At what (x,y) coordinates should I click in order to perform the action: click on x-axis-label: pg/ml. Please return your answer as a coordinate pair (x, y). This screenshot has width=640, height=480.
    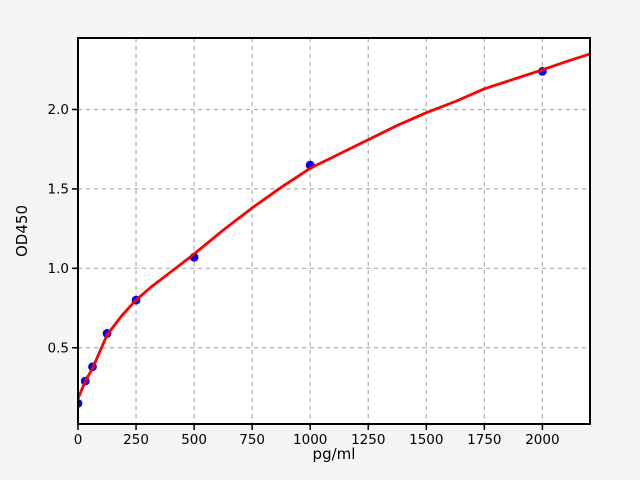
    Looking at the image, I should click on (334, 454).